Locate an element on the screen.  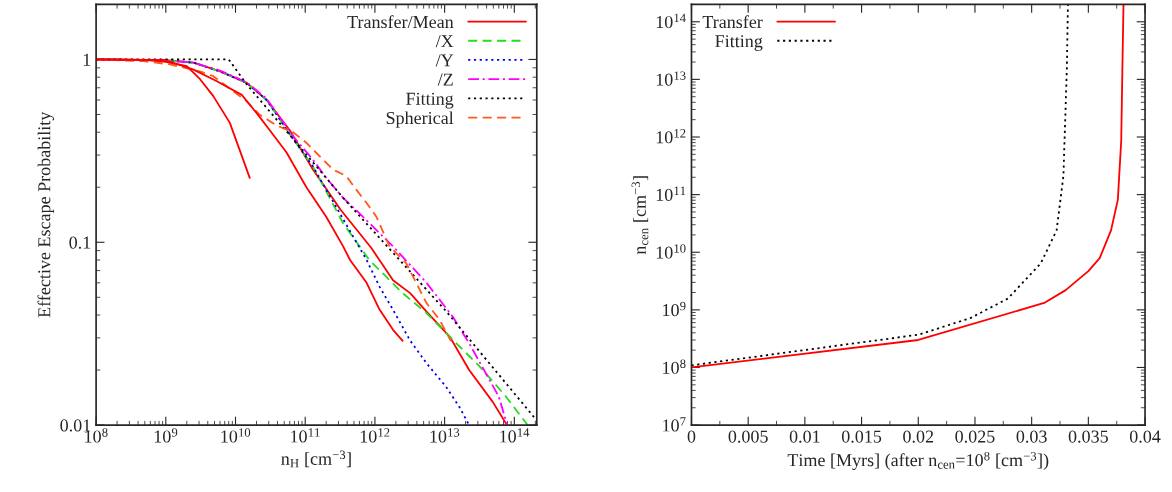
y-tick-label: 1 is located at coordinates (87, 59).